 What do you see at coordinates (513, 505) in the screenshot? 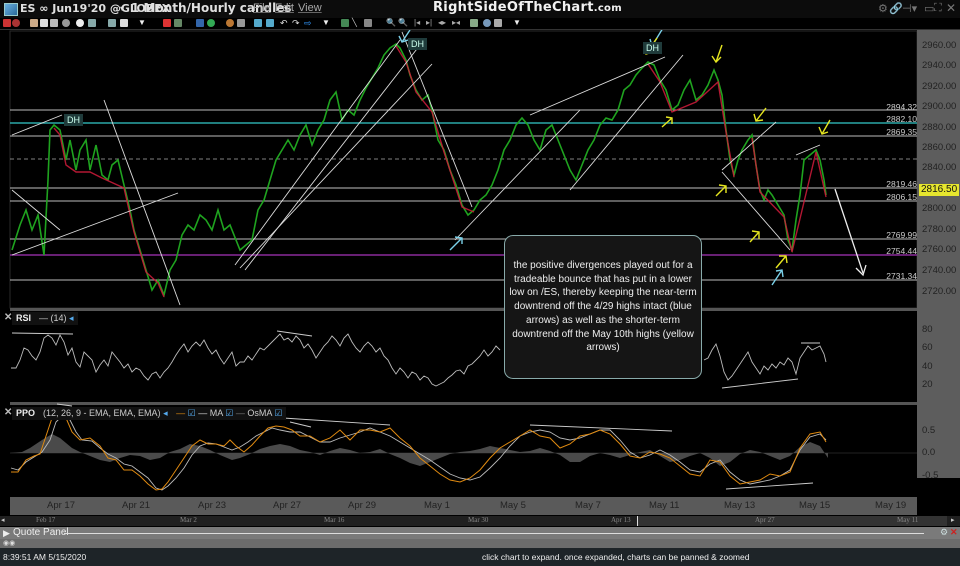
I see `x-tick: May 5` at bounding box center [513, 505].